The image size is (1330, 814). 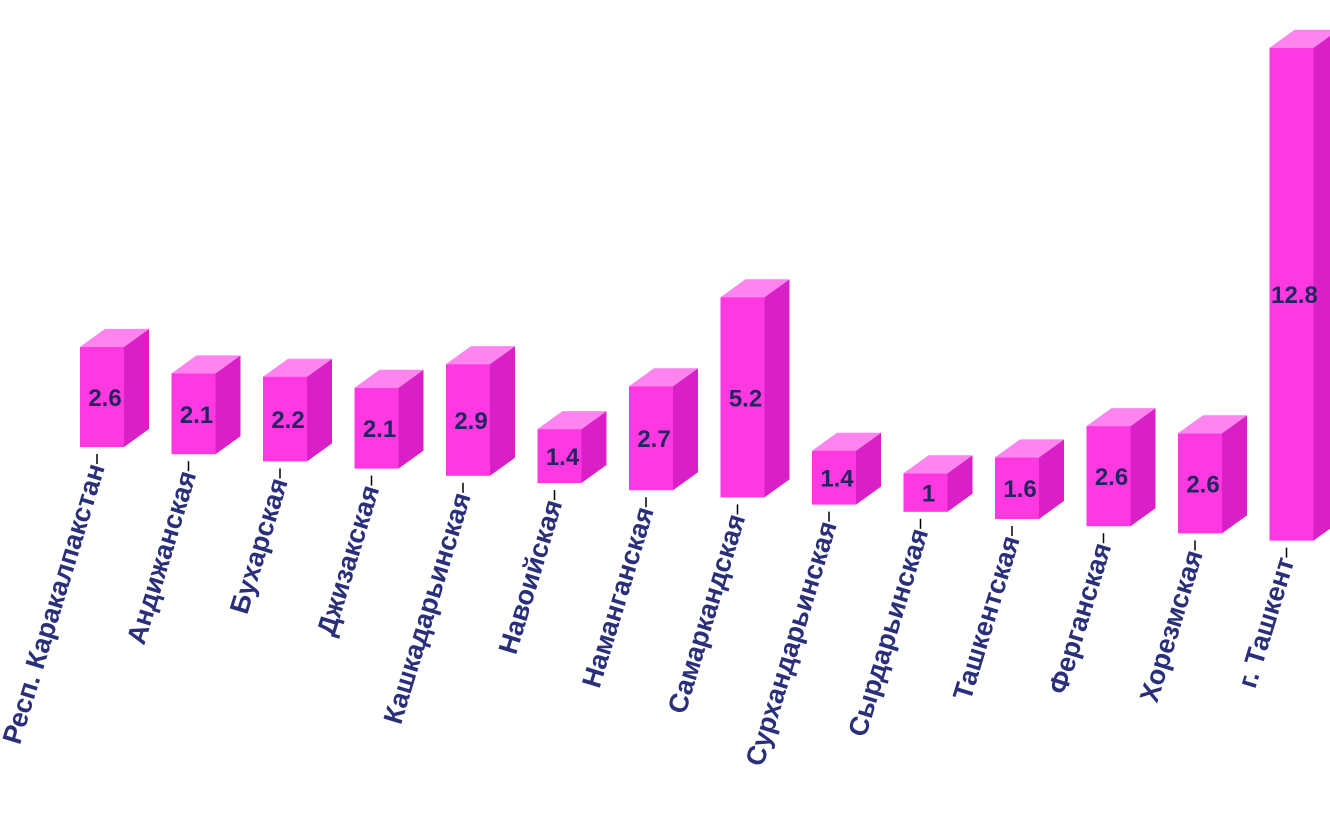 What do you see at coordinates (161, 557) in the screenshot?
I see `category-label: Андижанская` at bounding box center [161, 557].